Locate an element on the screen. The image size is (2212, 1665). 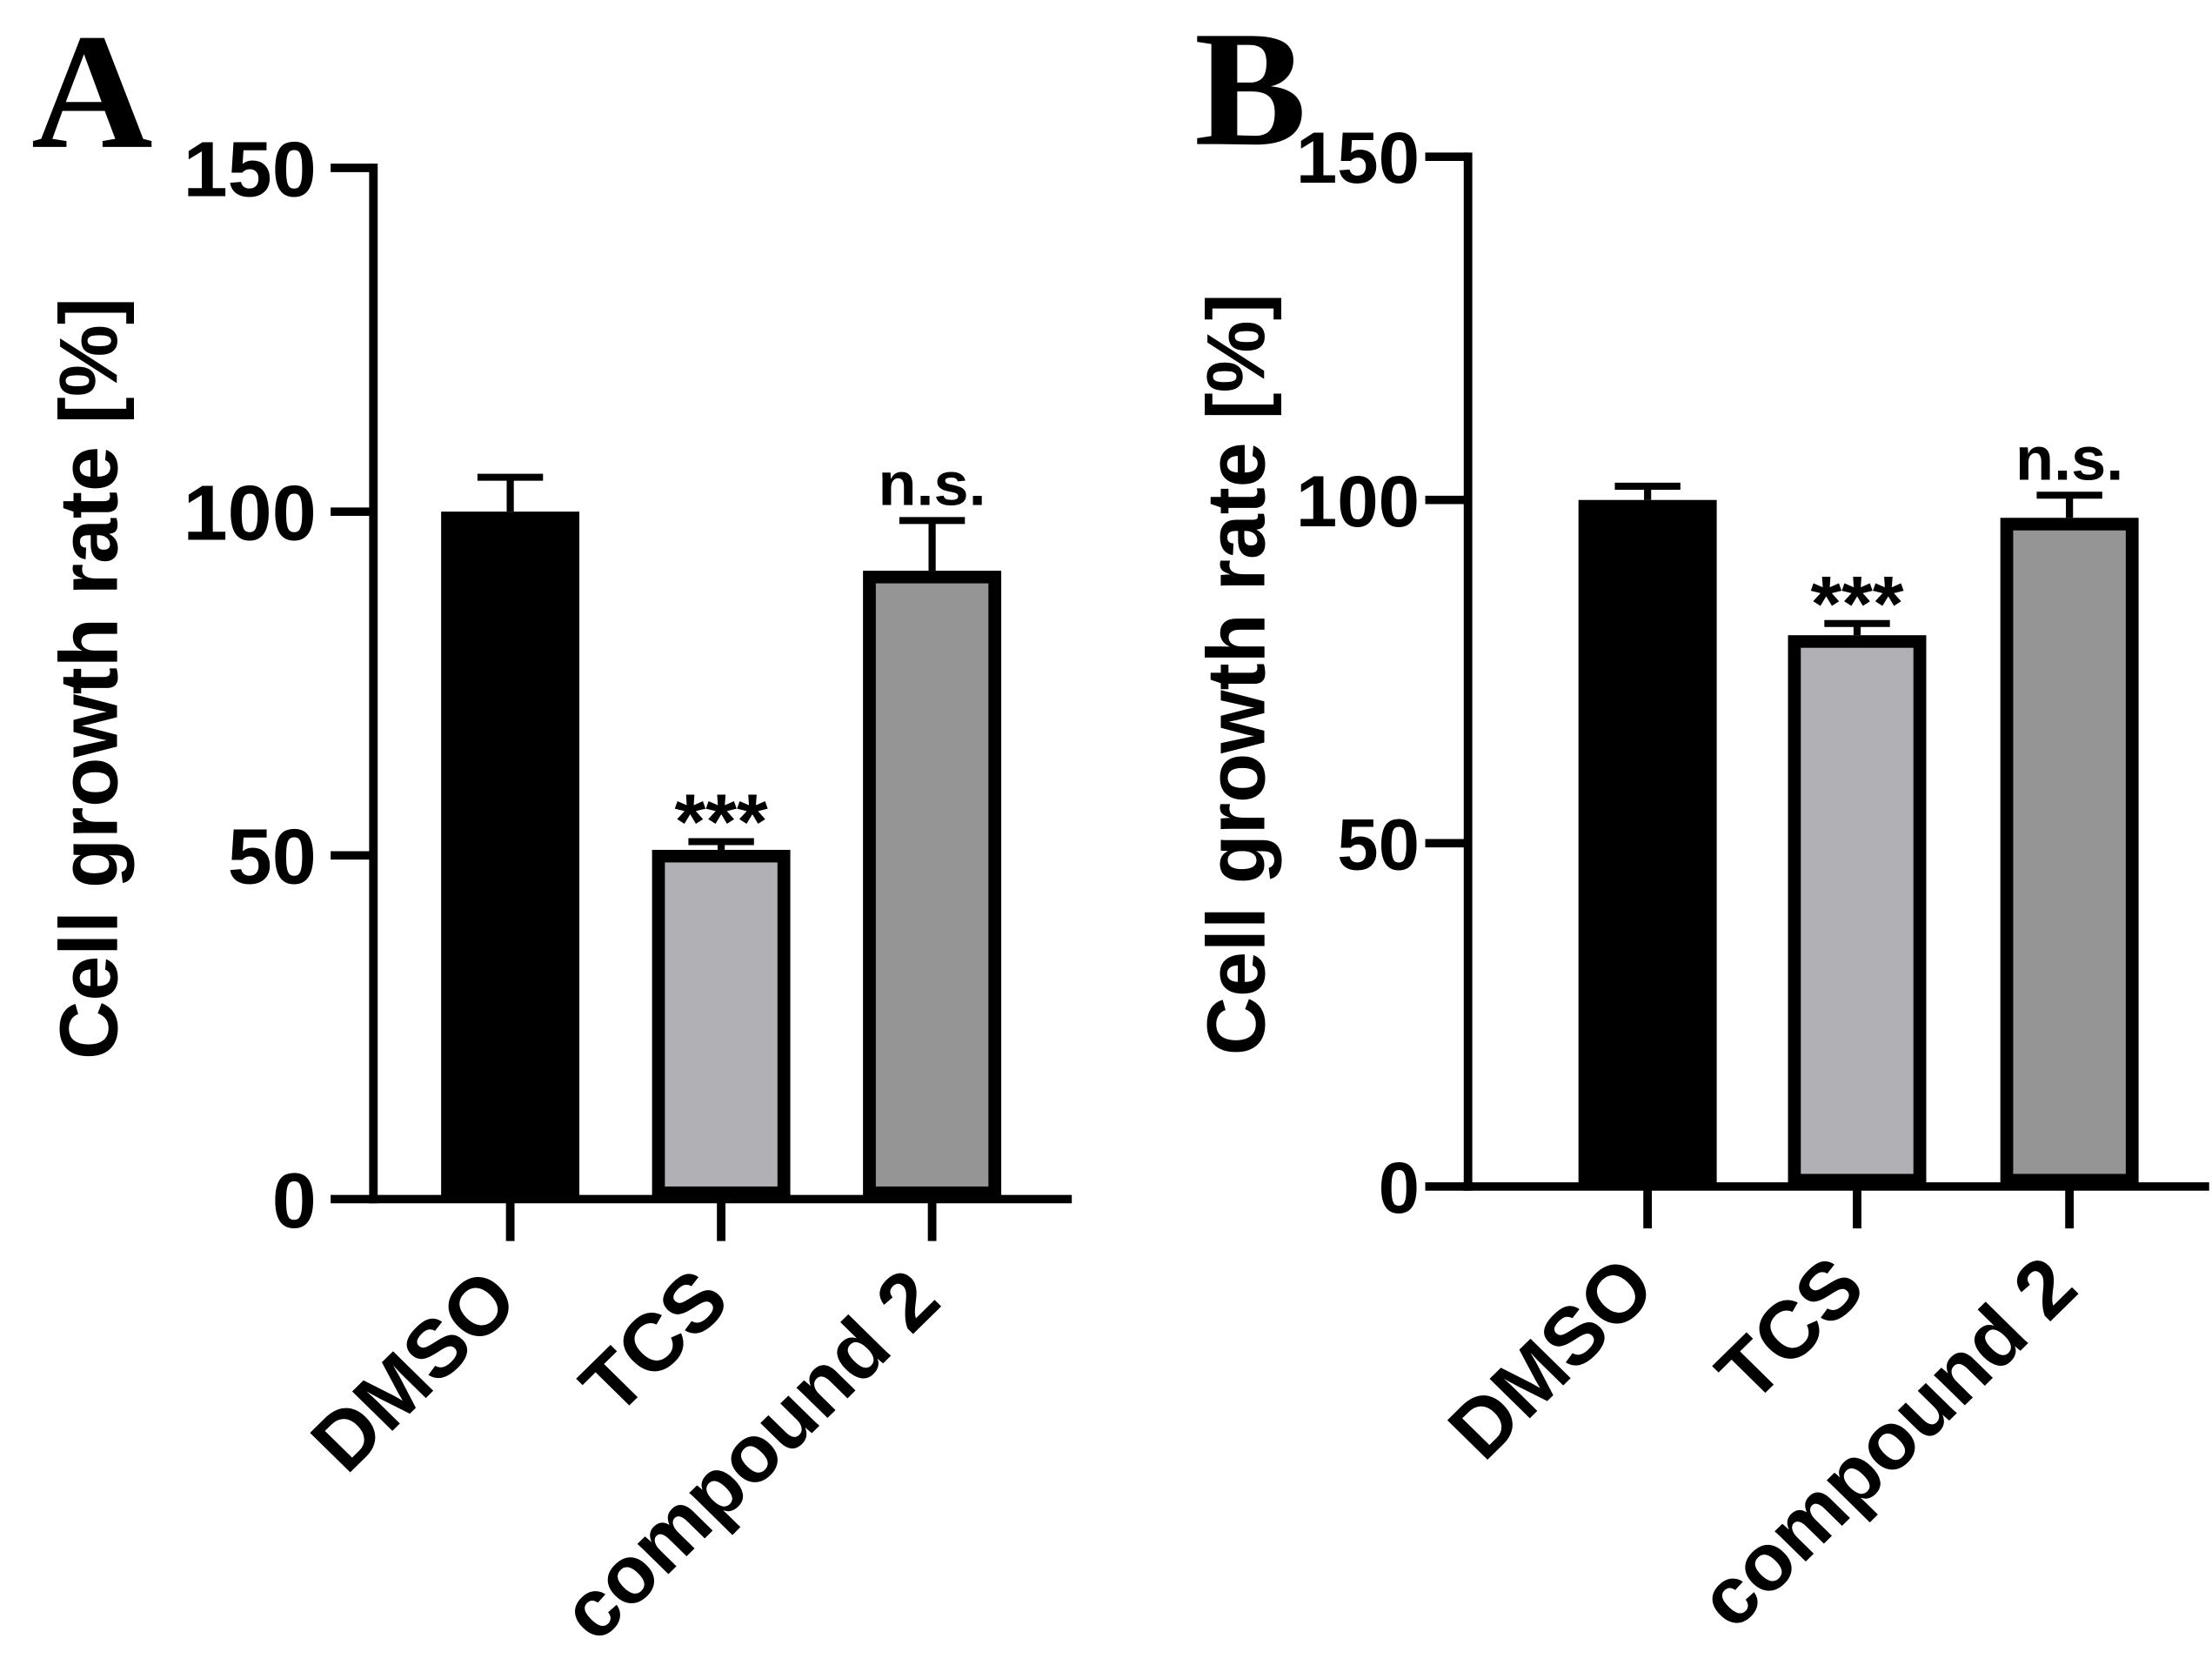
chart-b-y-axis-label: Cell growth rate [%] is located at coordinates (1236, 674).